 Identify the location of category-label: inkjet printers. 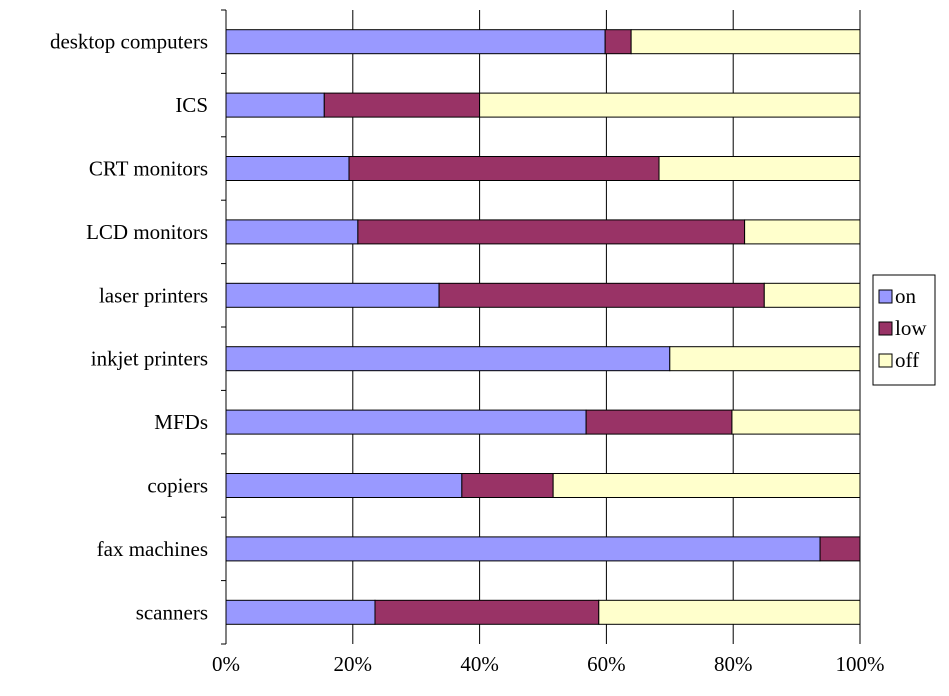
(149, 359).